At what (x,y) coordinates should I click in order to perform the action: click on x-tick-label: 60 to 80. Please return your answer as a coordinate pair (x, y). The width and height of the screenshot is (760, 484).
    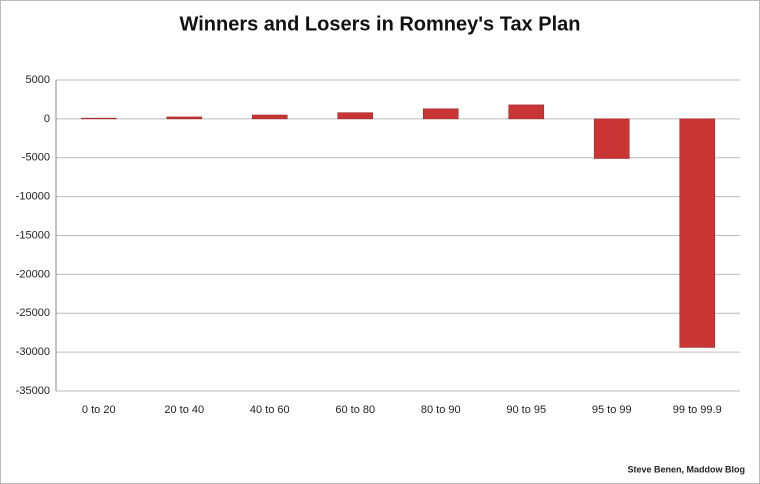
    Looking at the image, I should click on (355, 410).